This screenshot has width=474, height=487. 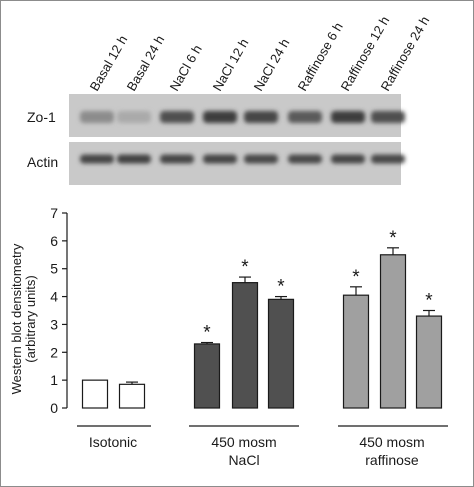 What do you see at coordinates (41, 117) in the screenshot?
I see `blot-row-label: Zo-1` at bounding box center [41, 117].